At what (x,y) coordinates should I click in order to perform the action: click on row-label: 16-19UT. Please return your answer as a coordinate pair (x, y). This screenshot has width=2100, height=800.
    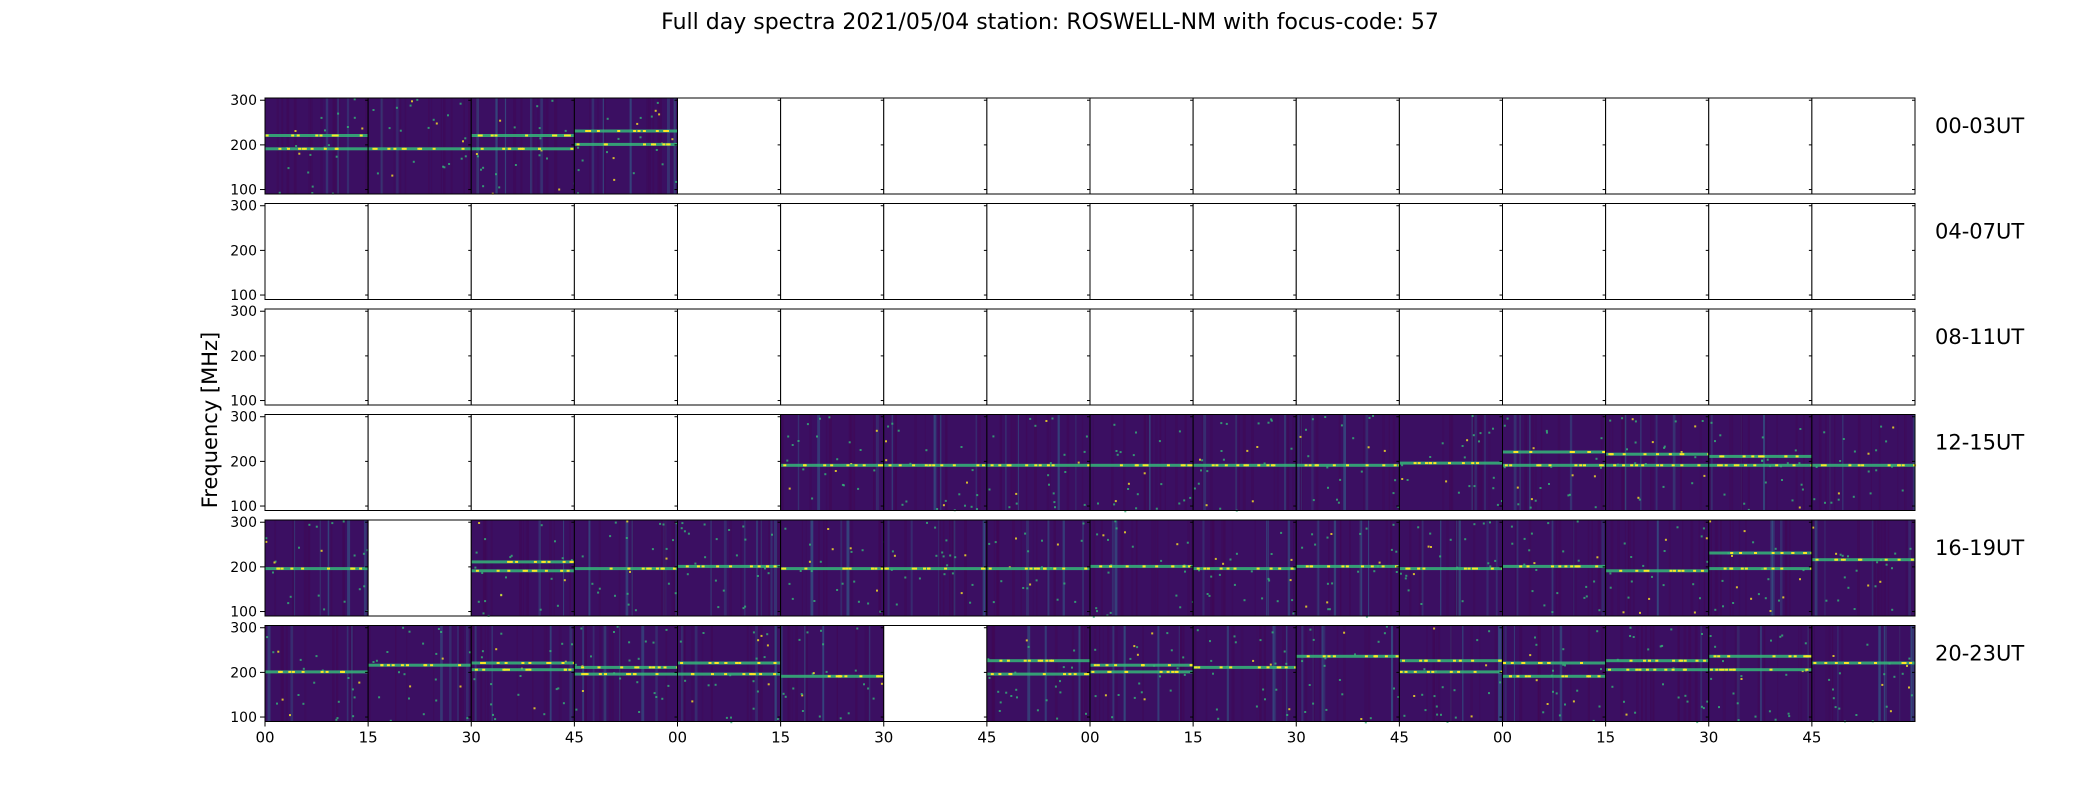
    Looking at the image, I should click on (1979, 548).